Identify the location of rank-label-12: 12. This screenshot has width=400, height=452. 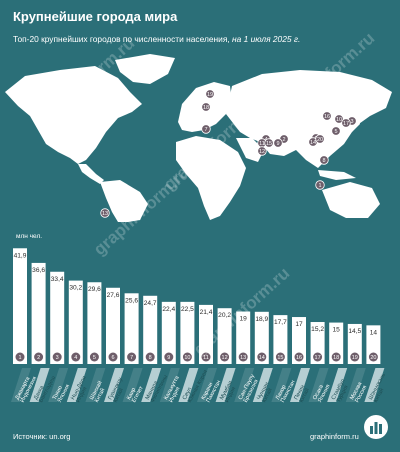
(225, 358).